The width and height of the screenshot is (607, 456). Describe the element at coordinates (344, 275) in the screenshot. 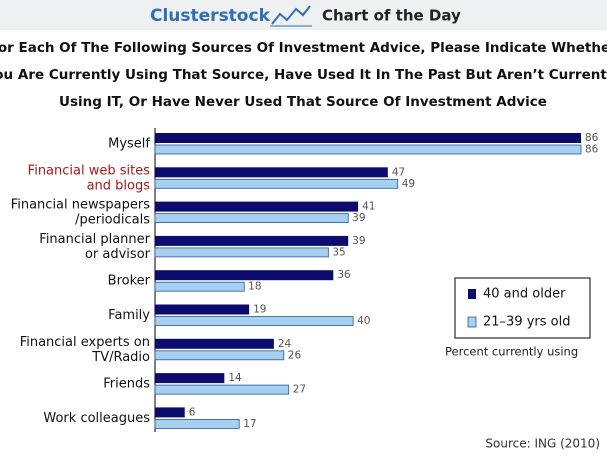

I see `value-label: 36` at that location.